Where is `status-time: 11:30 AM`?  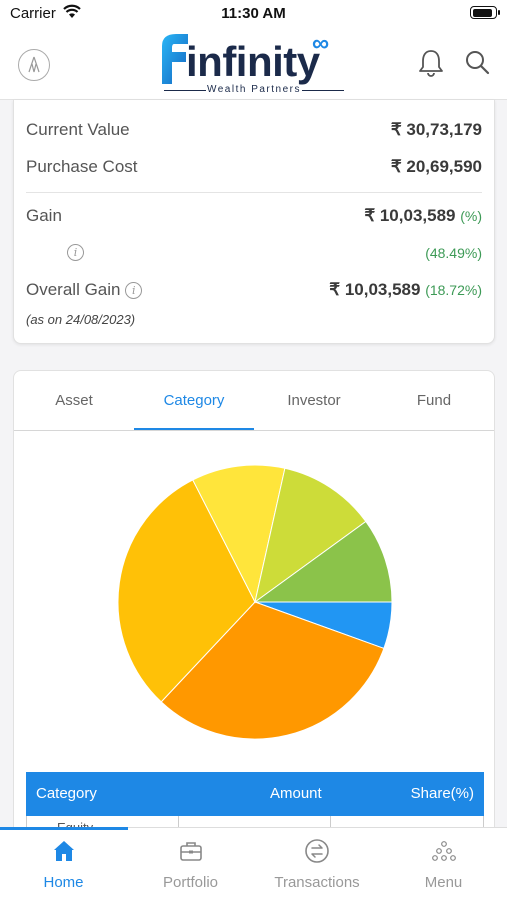 status-time: 11:30 AM is located at coordinates (253, 13).